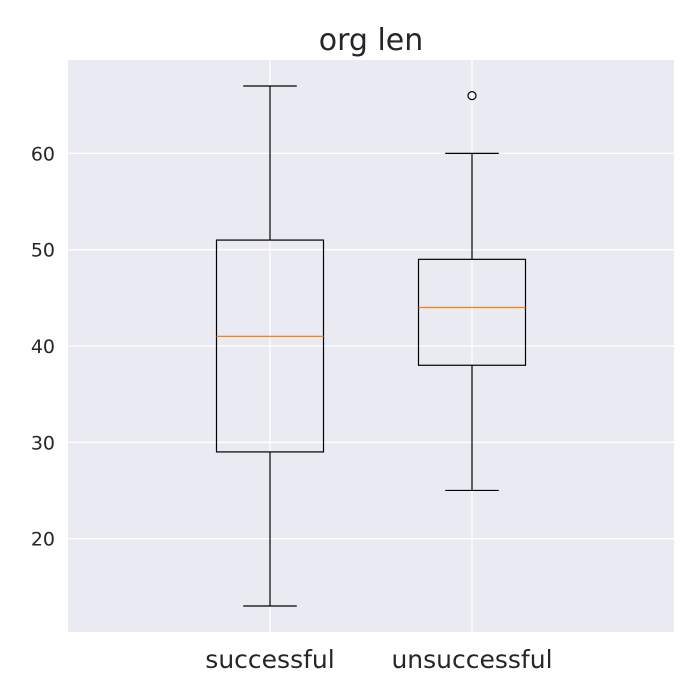 This screenshot has height=700, width=700. Describe the element at coordinates (43, 251) in the screenshot. I see `y-tick-label: 50` at that location.